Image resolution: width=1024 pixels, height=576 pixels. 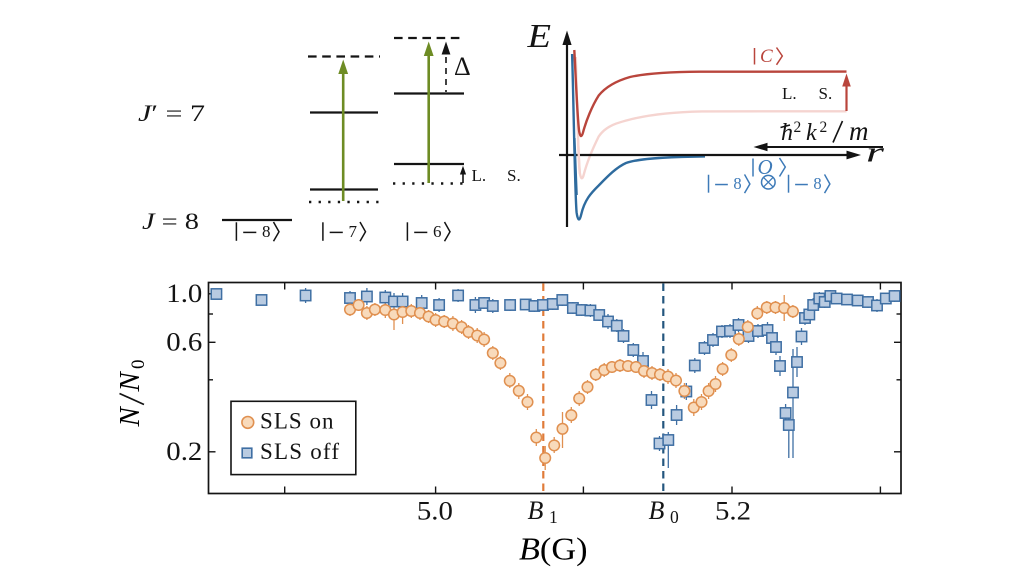 What do you see at coordinates (297, 421) in the screenshot?
I see `svg-text: SLS on` at bounding box center [297, 421].